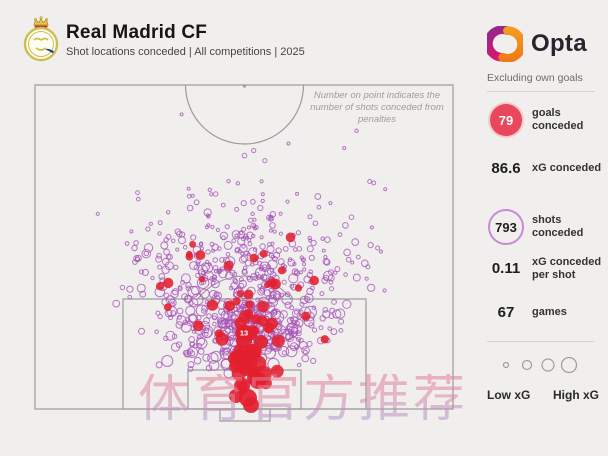 This screenshot has height=456, width=608. Describe the element at coordinates (558, 119) in the screenshot. I see `stat-label: goals conceded` at that location.